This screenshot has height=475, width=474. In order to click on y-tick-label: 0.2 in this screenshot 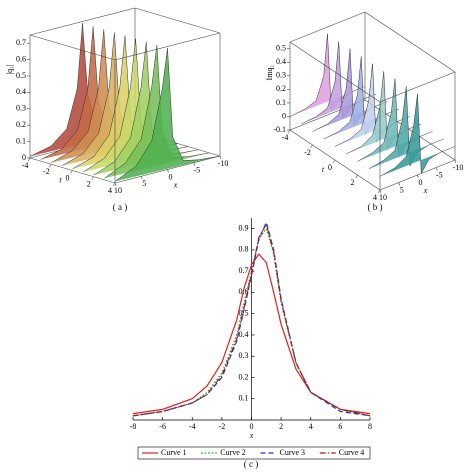, I will do `click(244, 376)`.